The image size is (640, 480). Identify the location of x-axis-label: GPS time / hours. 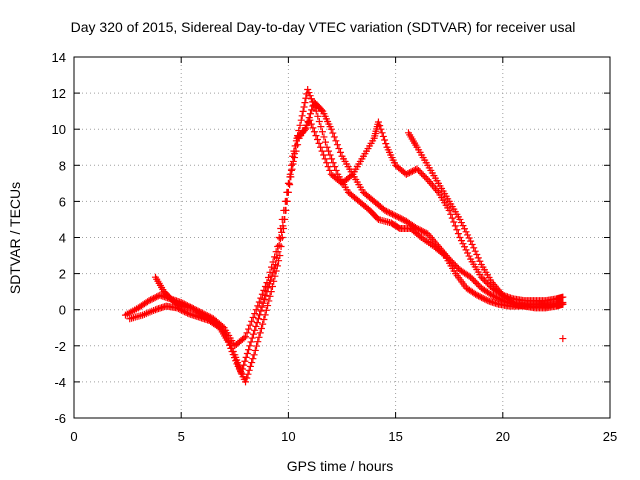
(340, 466).